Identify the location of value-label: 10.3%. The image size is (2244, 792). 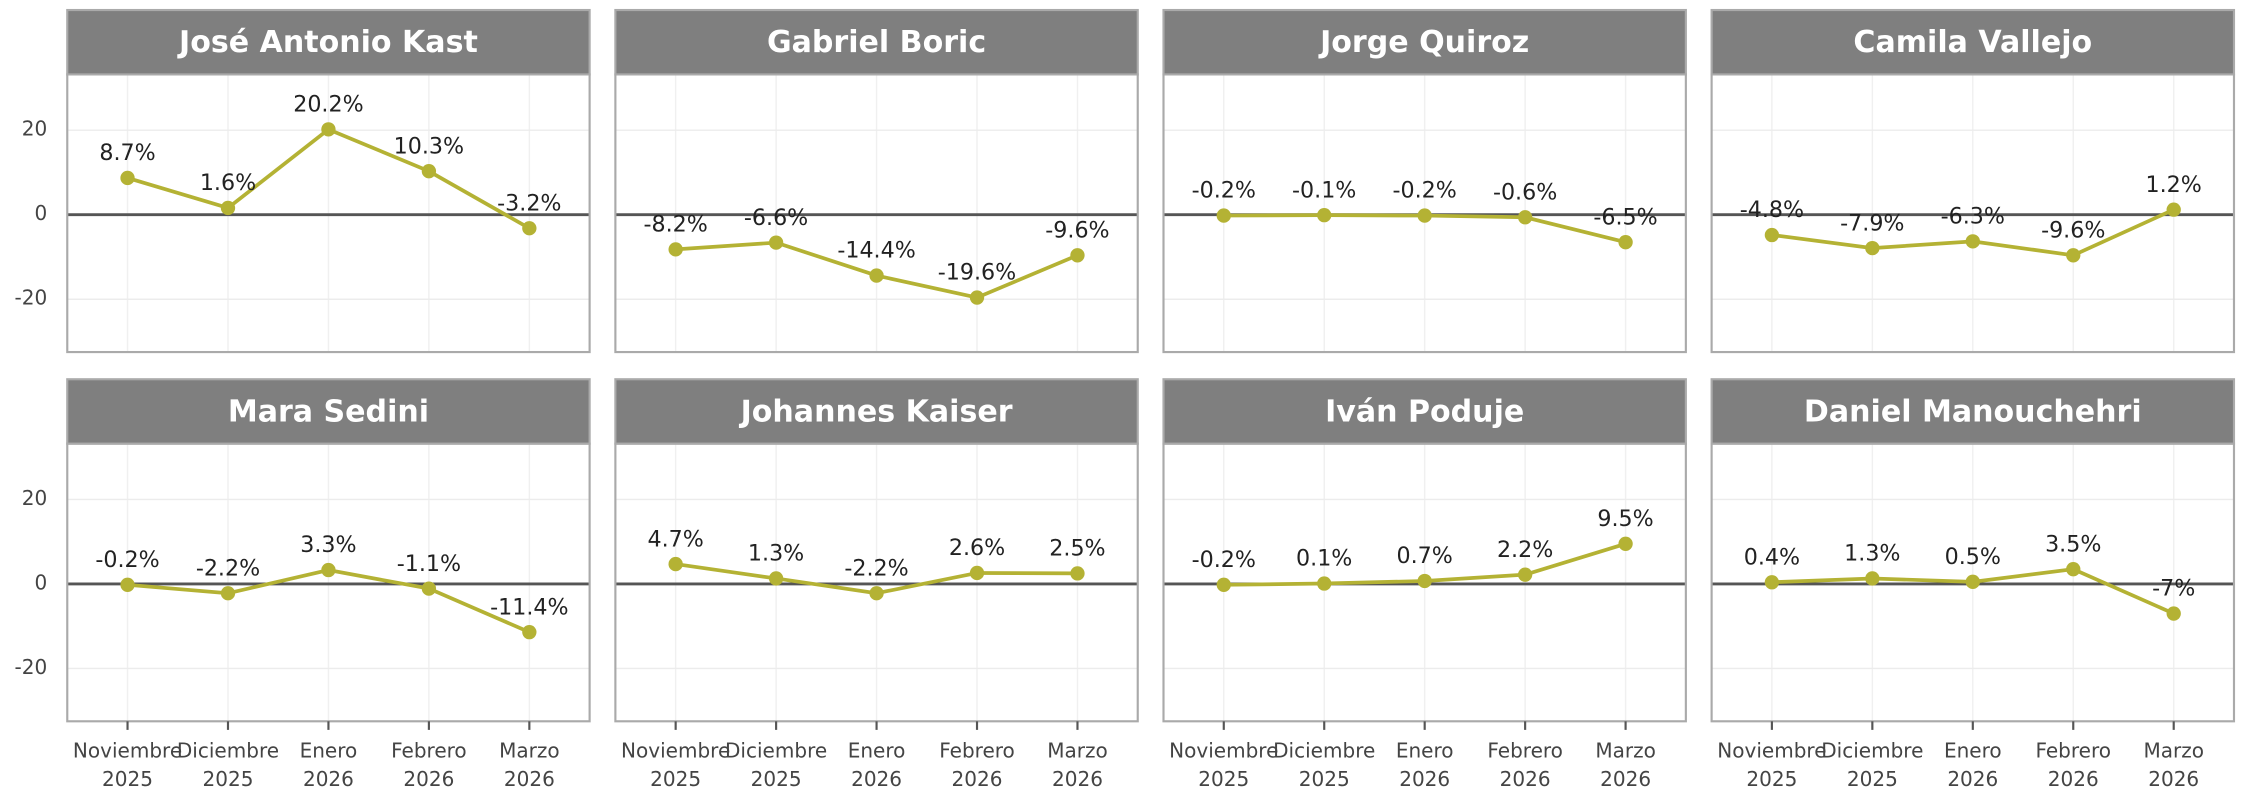
(429, 146).